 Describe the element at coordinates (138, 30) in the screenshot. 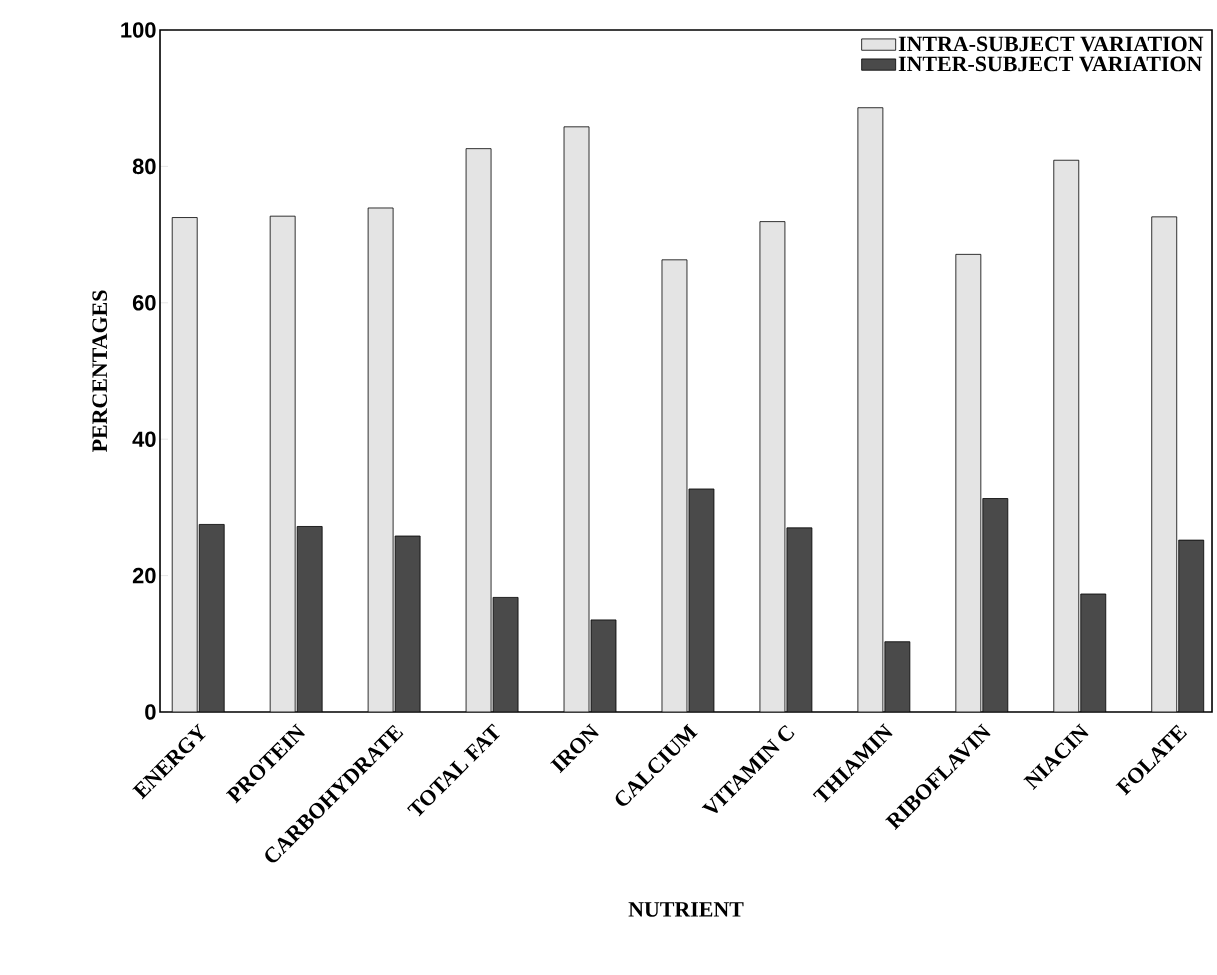

I see `y-tick-label: 100` at that location.